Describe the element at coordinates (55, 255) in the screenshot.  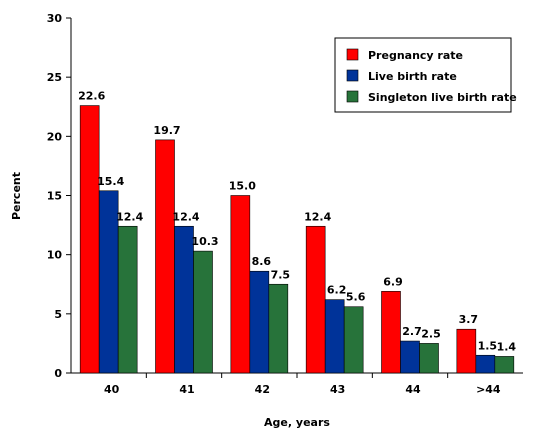
I see `y-tick-label: 10` at that location.